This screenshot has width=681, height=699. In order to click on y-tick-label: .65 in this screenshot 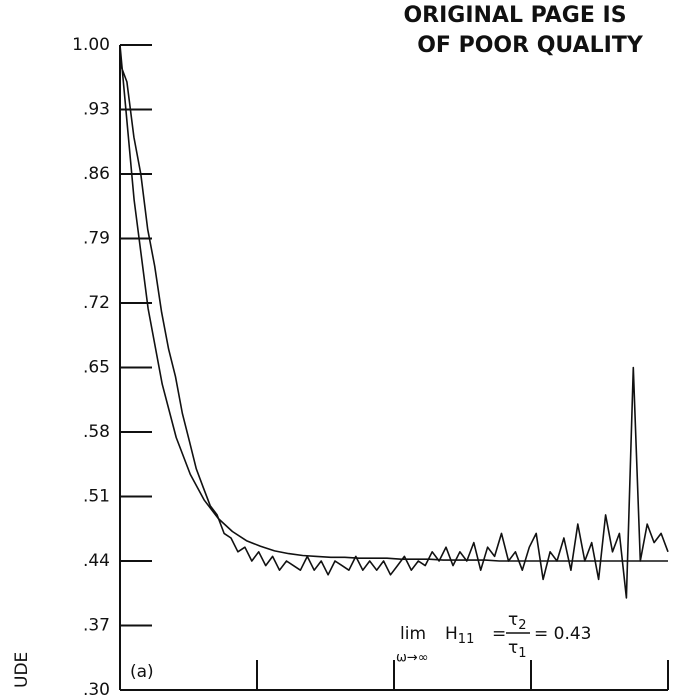, I will do `click(96, 368)`.